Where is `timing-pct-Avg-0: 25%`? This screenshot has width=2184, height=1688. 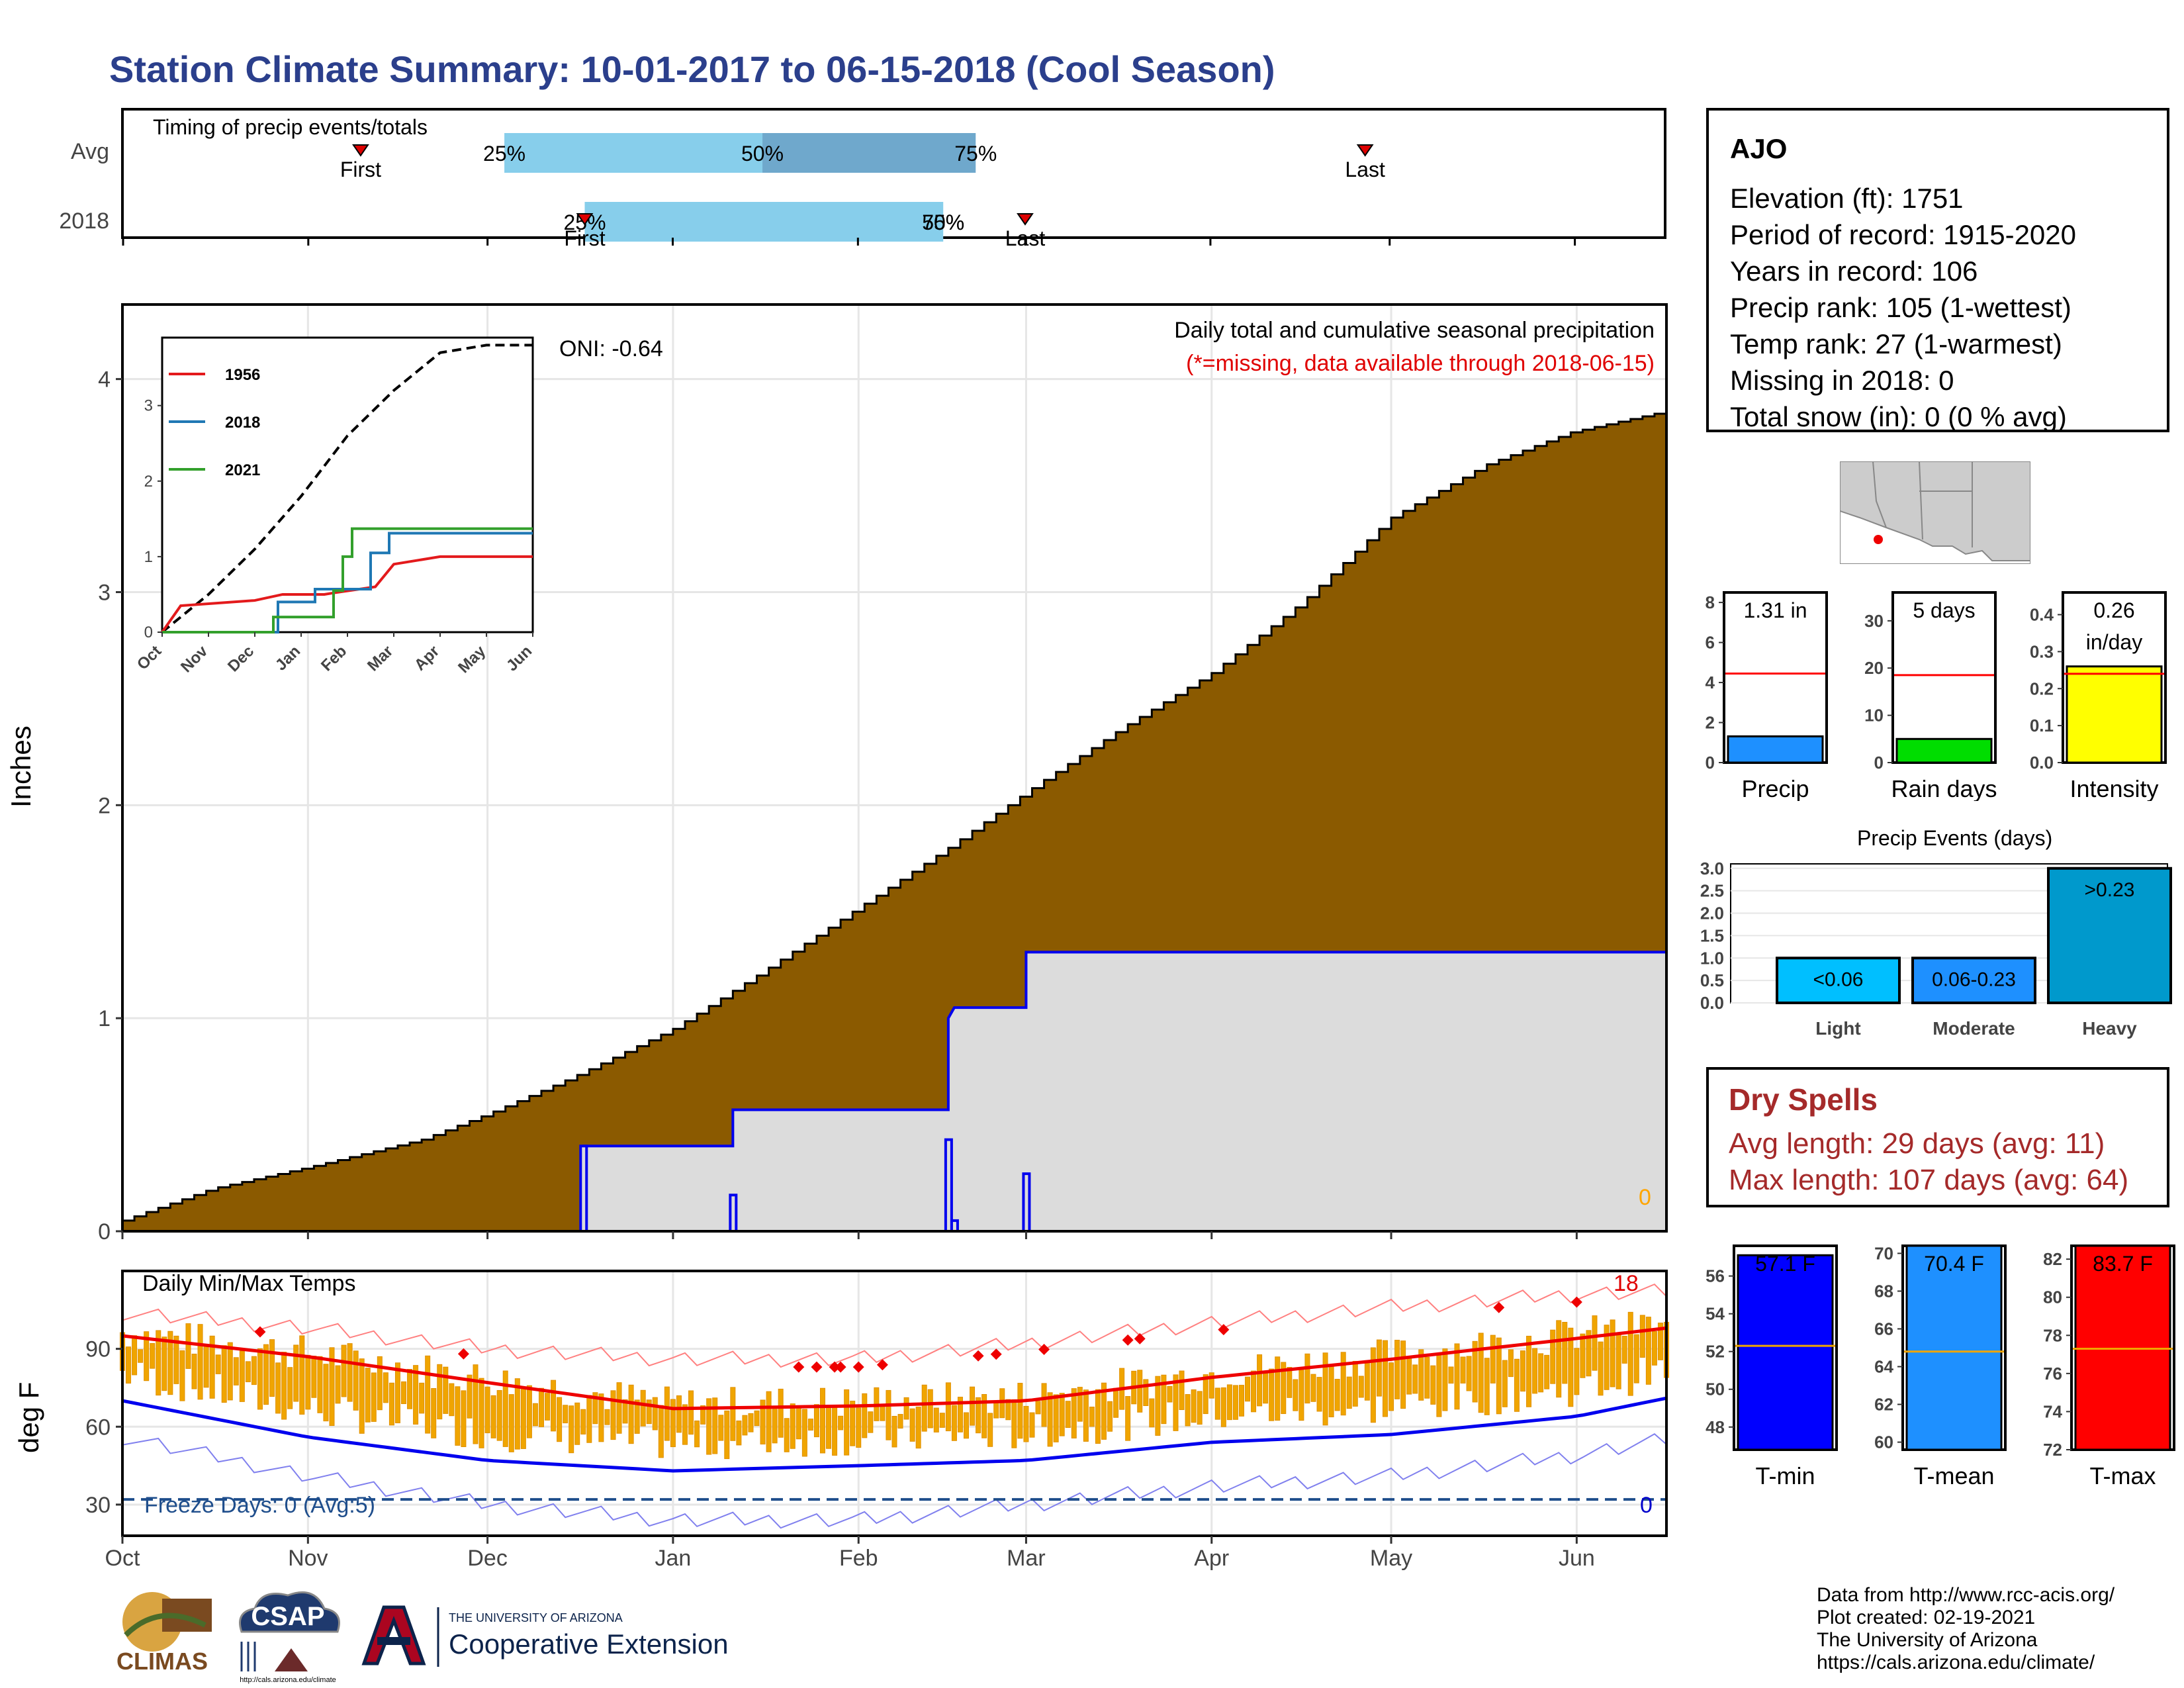
timing-pct-Avg-0: 25% is located at coordinates (504, 153).